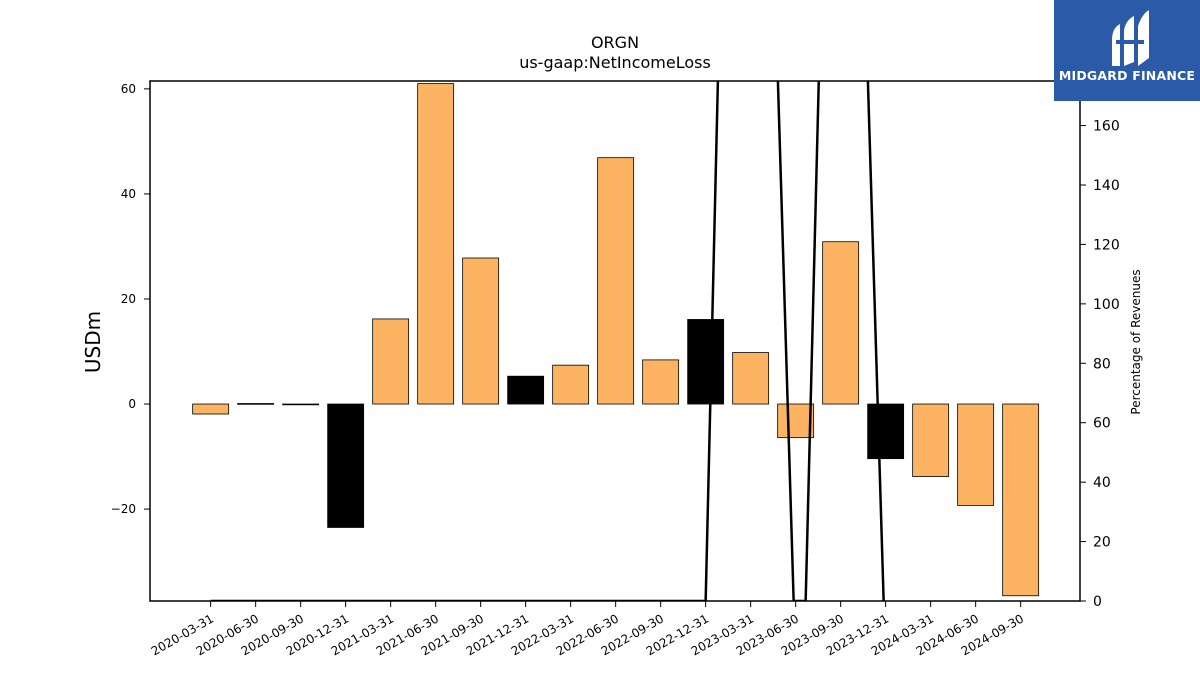 This screenshot has height=675, width=1200. I want to click on y2-tick-140: 140, so click(1100, 186).